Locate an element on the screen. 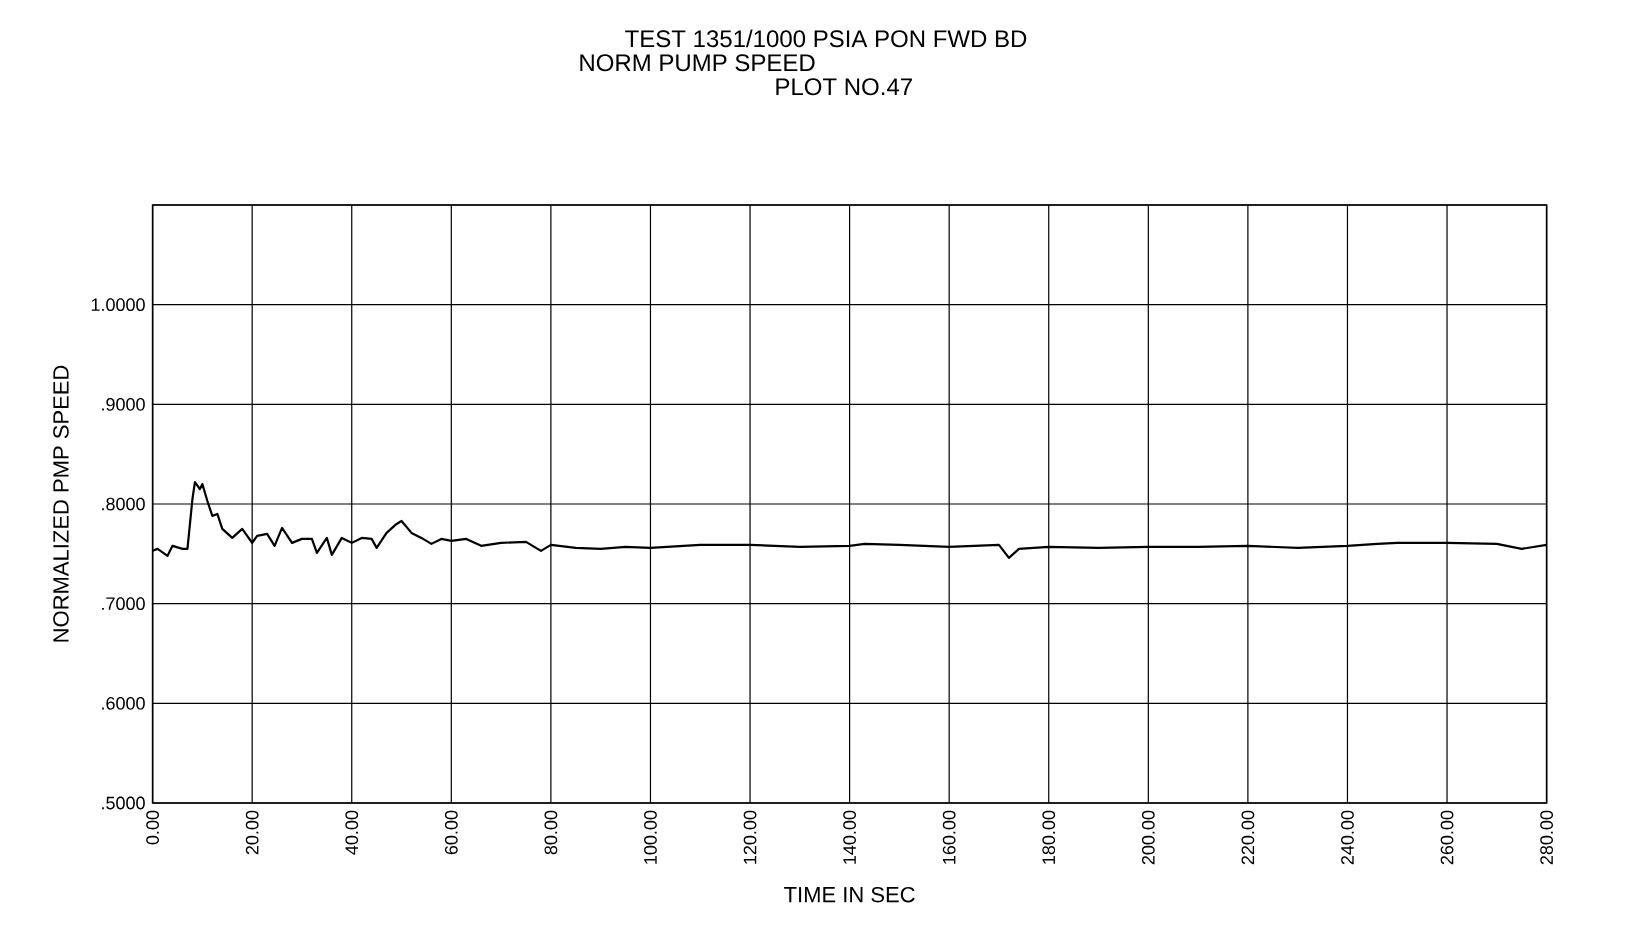  y-tick-label: 1.0000 is located at coordinates (118, 305).